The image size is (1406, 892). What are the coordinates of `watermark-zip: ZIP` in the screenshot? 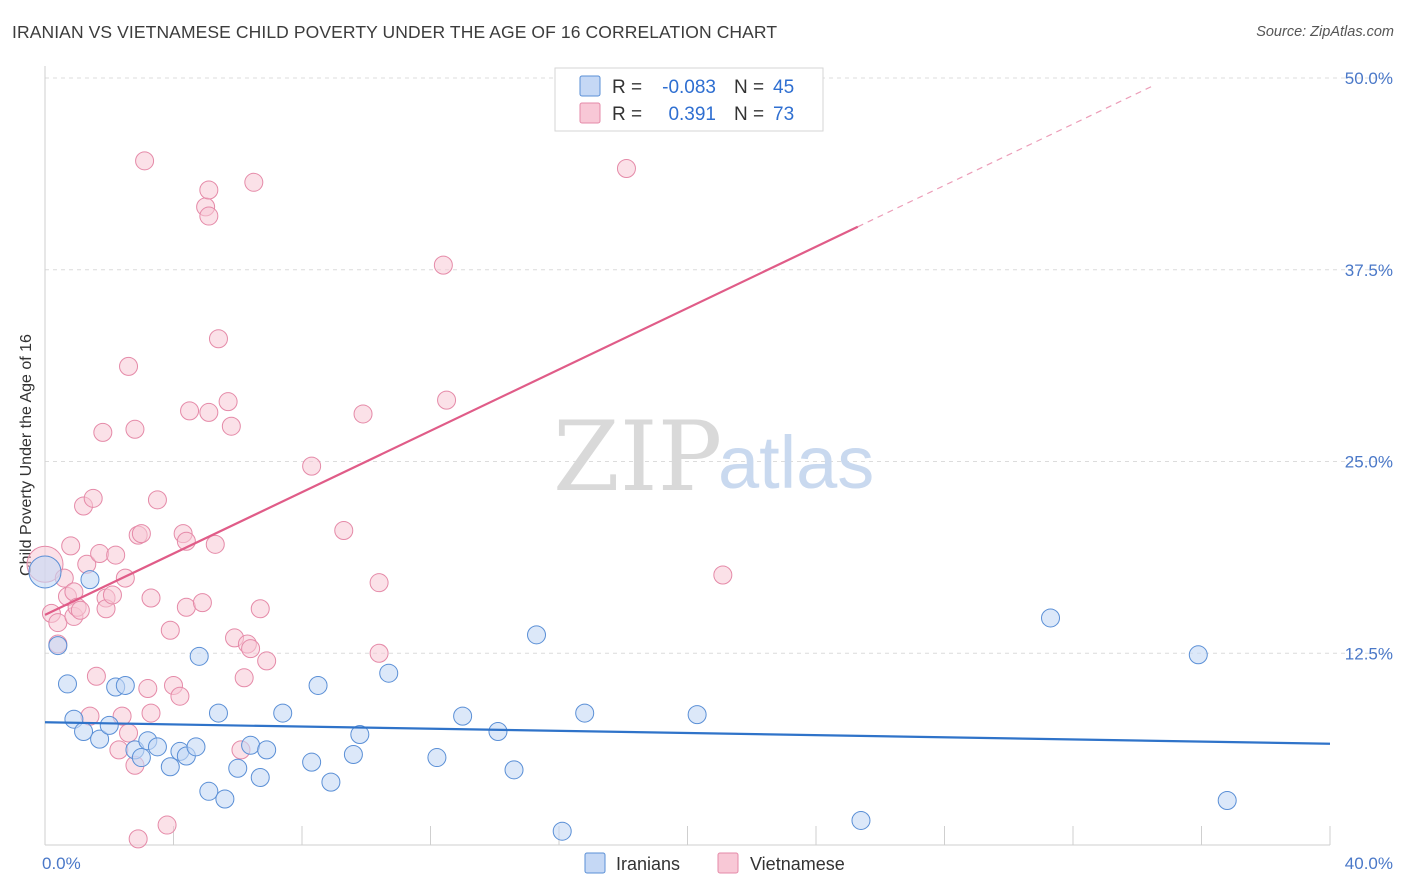 It's located at (637, 457).